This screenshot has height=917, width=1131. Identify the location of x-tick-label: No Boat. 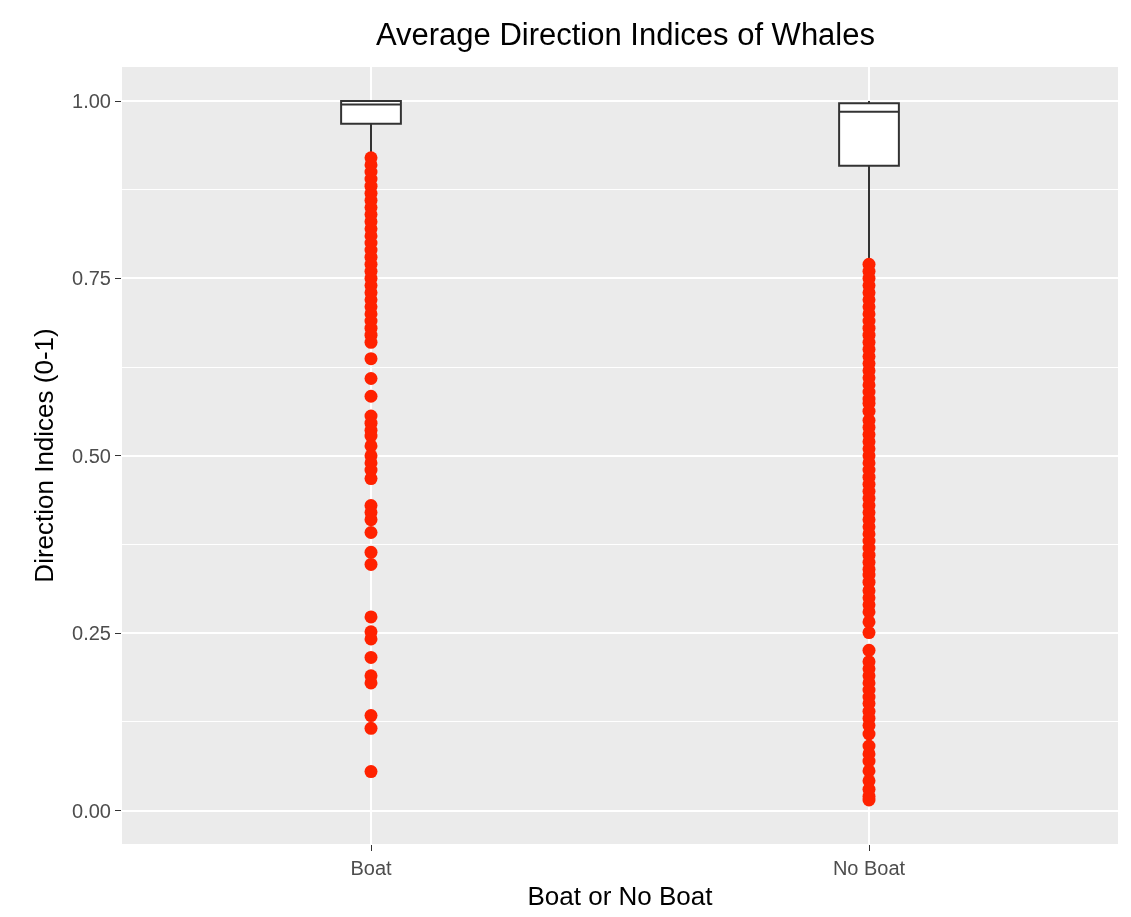
(869, 868).